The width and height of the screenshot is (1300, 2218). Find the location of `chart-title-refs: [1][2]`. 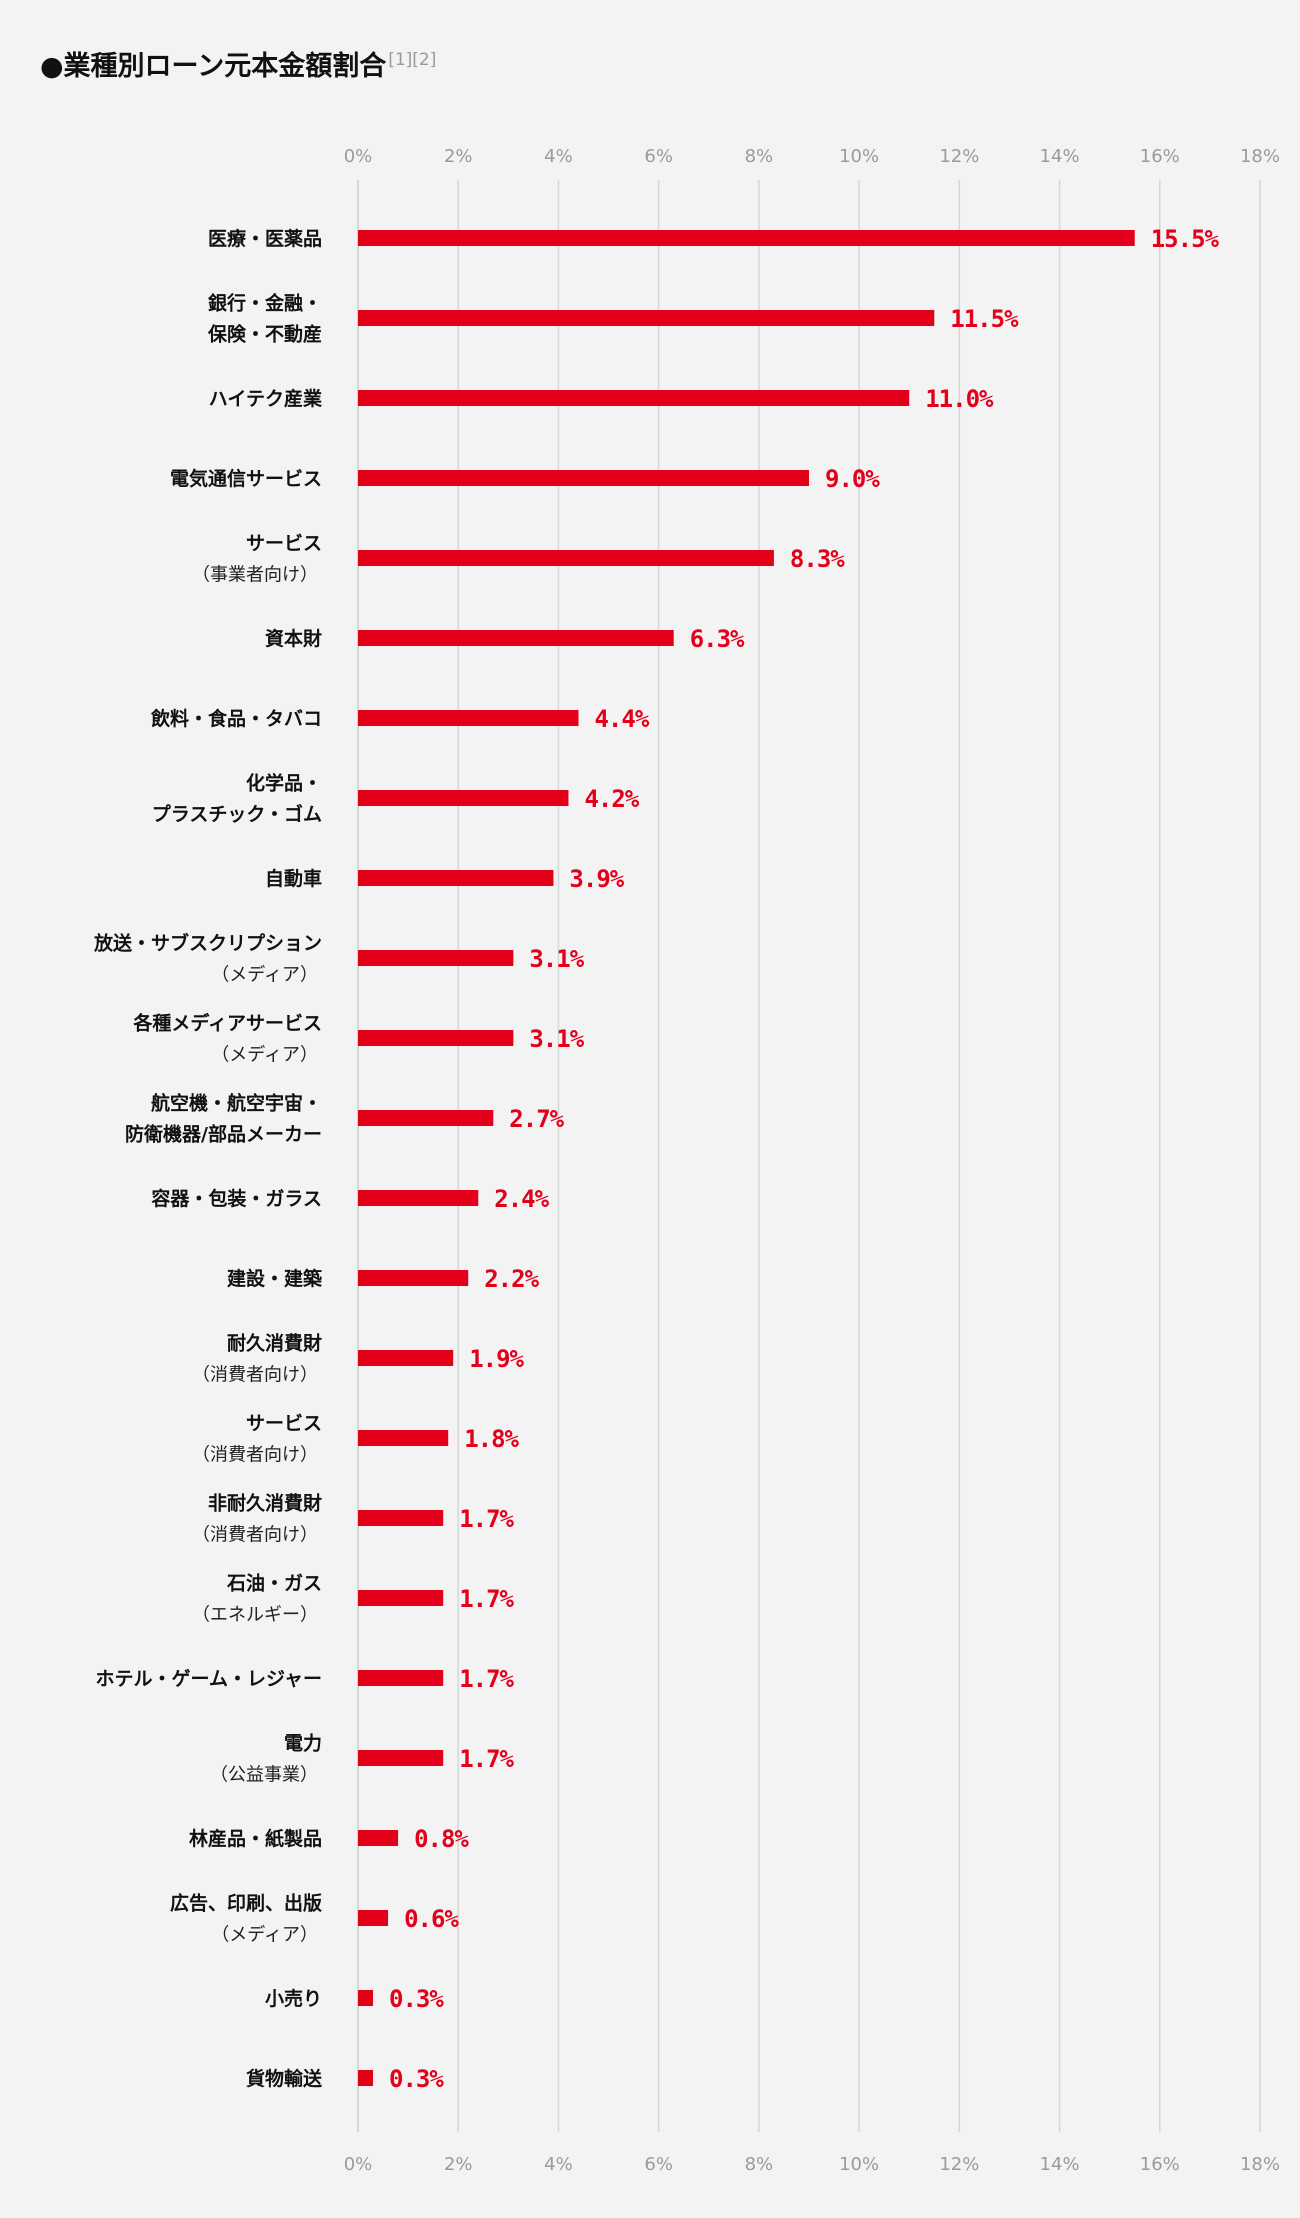

chart-title-refs: [1][2] is located at coordinates (412, 60).